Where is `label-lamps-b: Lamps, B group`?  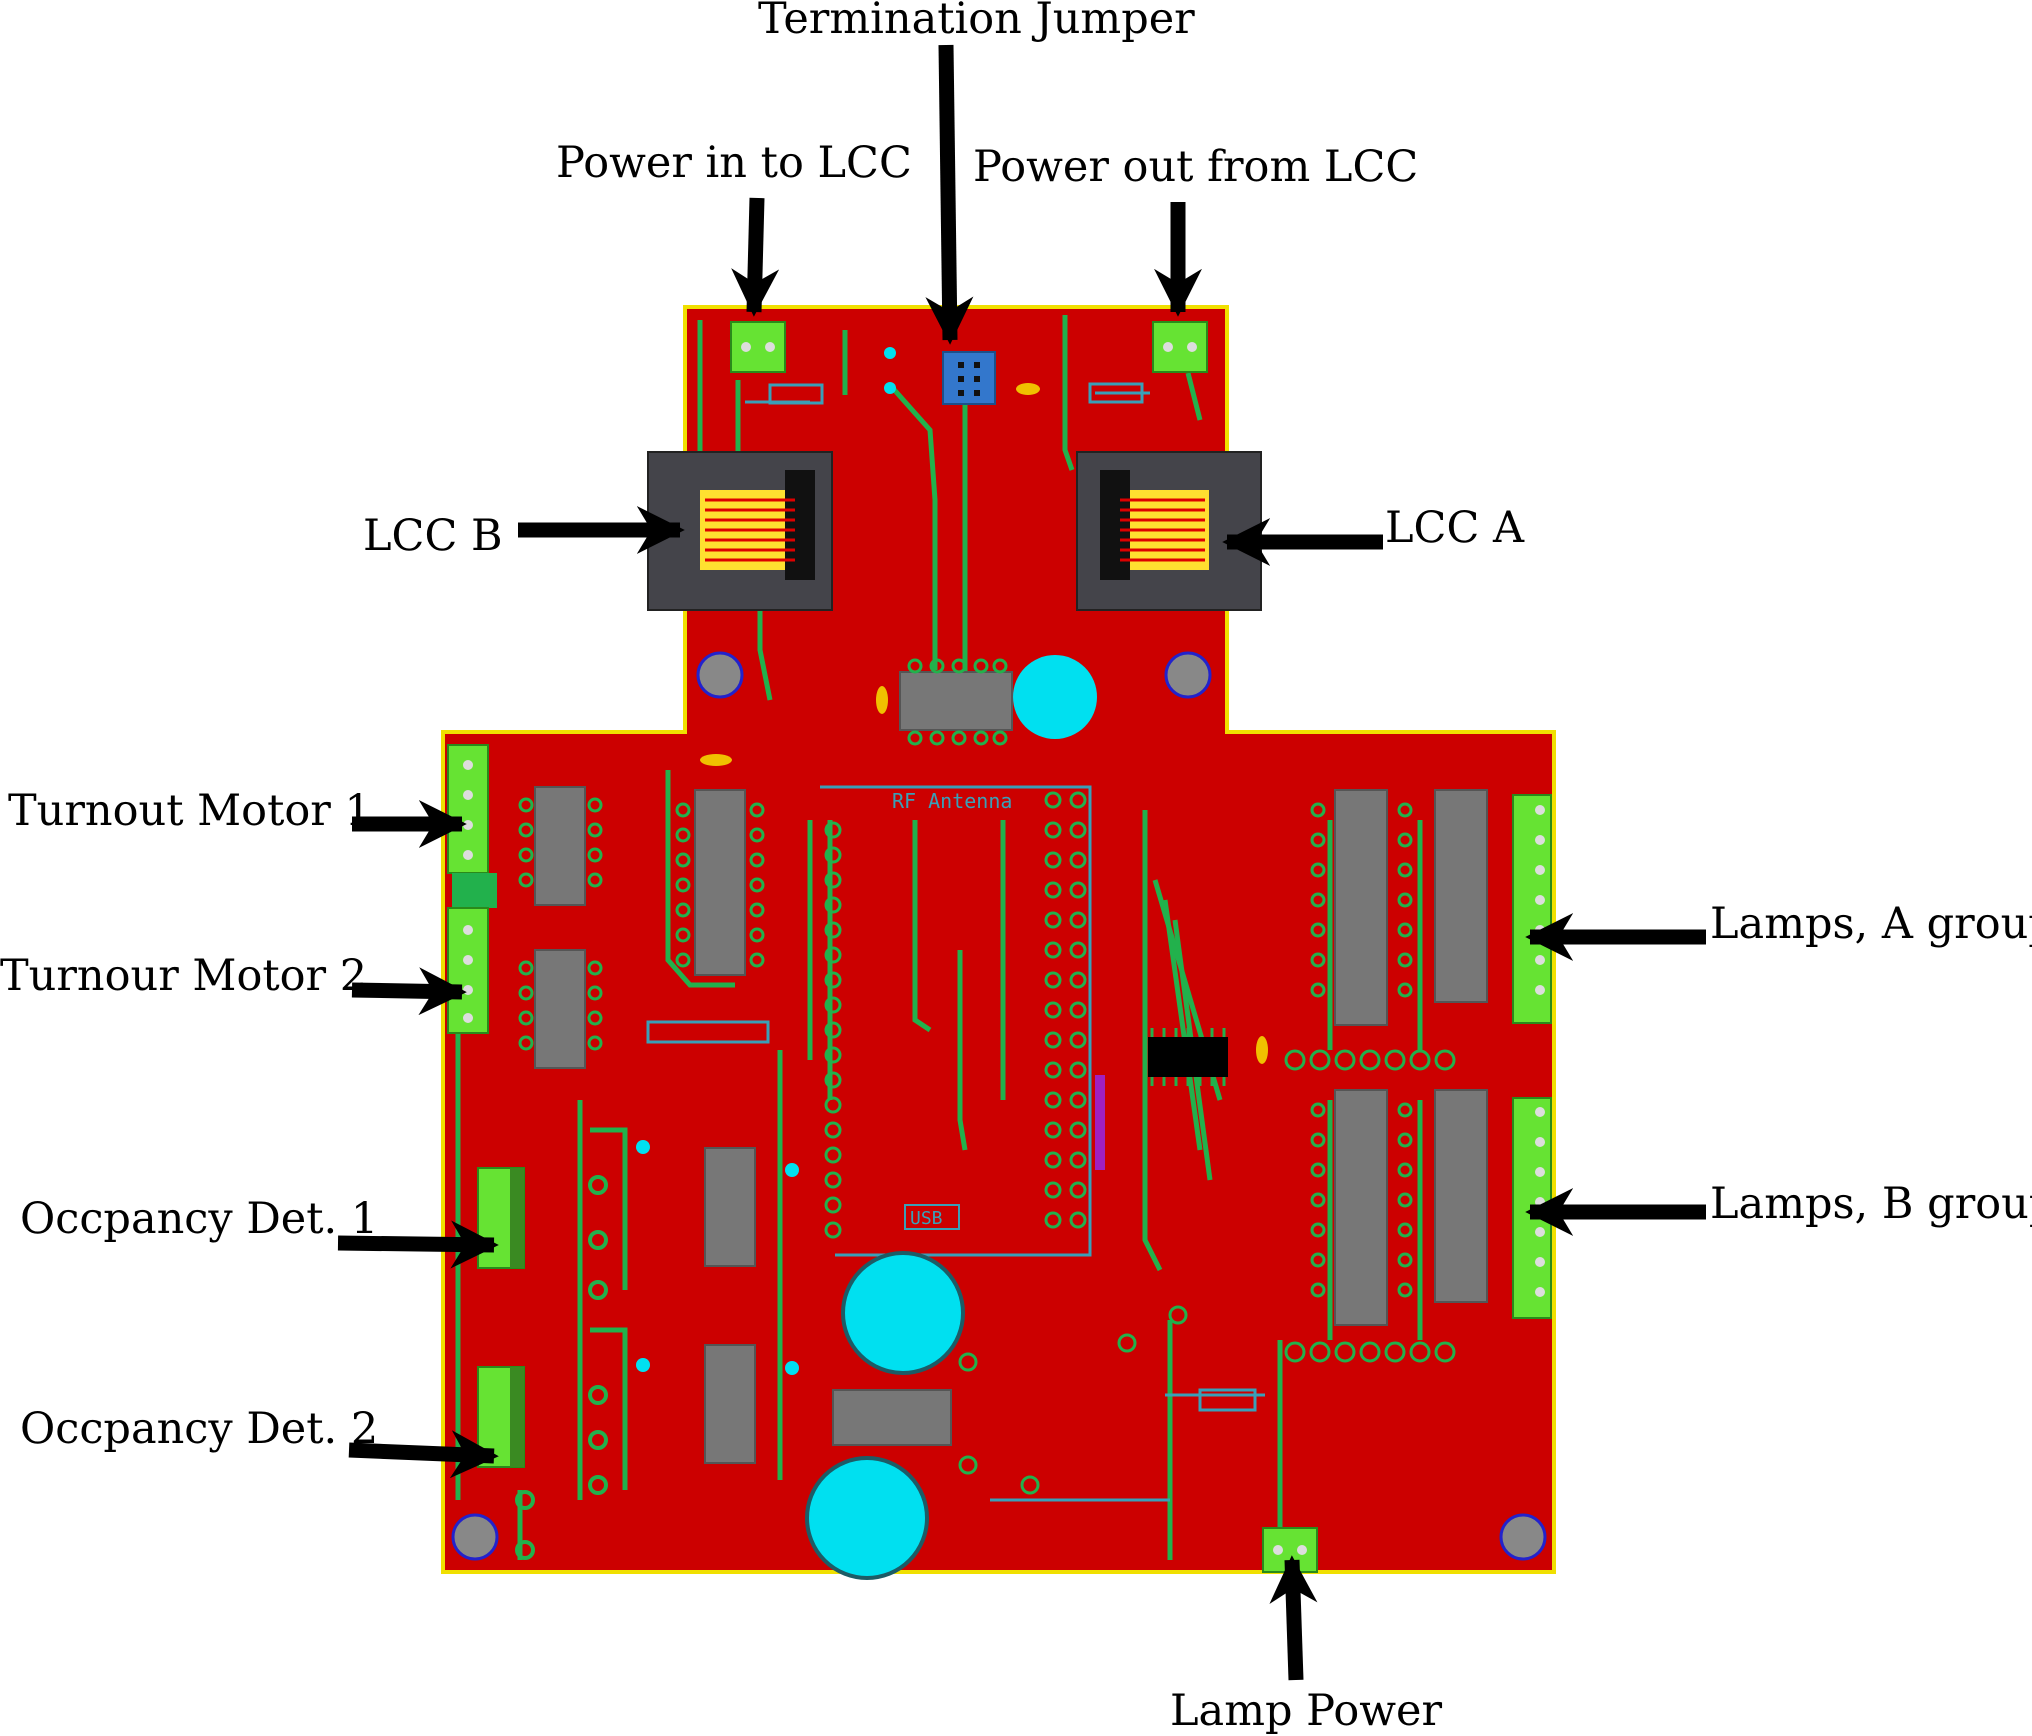 label-lamps-b: Lamps, B group is located at coordinates (1871, 1204).